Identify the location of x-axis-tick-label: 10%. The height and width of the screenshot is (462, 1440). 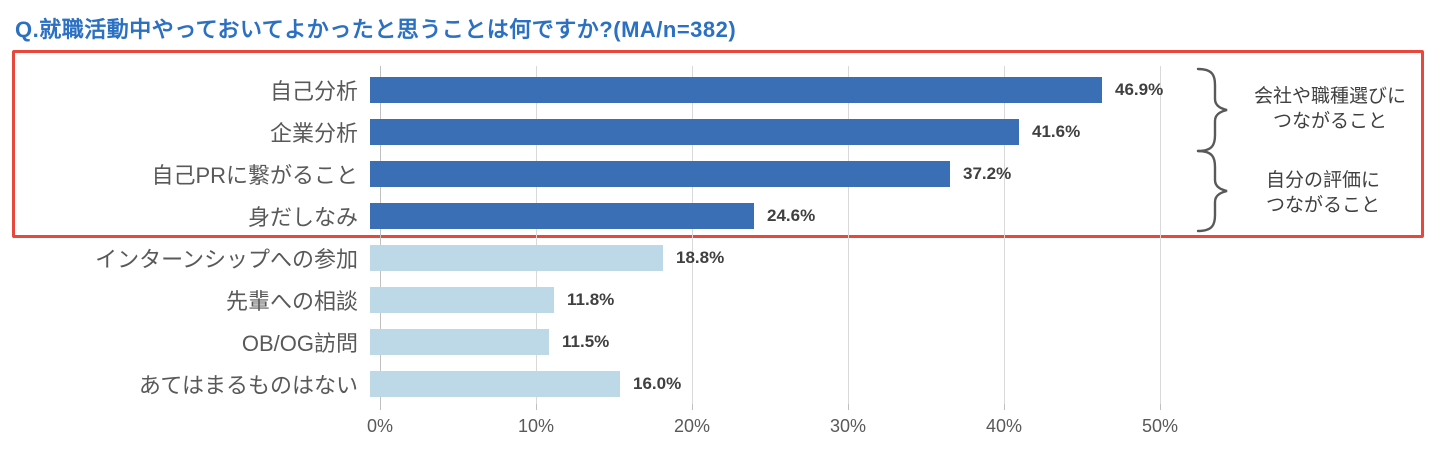
(536, 426).